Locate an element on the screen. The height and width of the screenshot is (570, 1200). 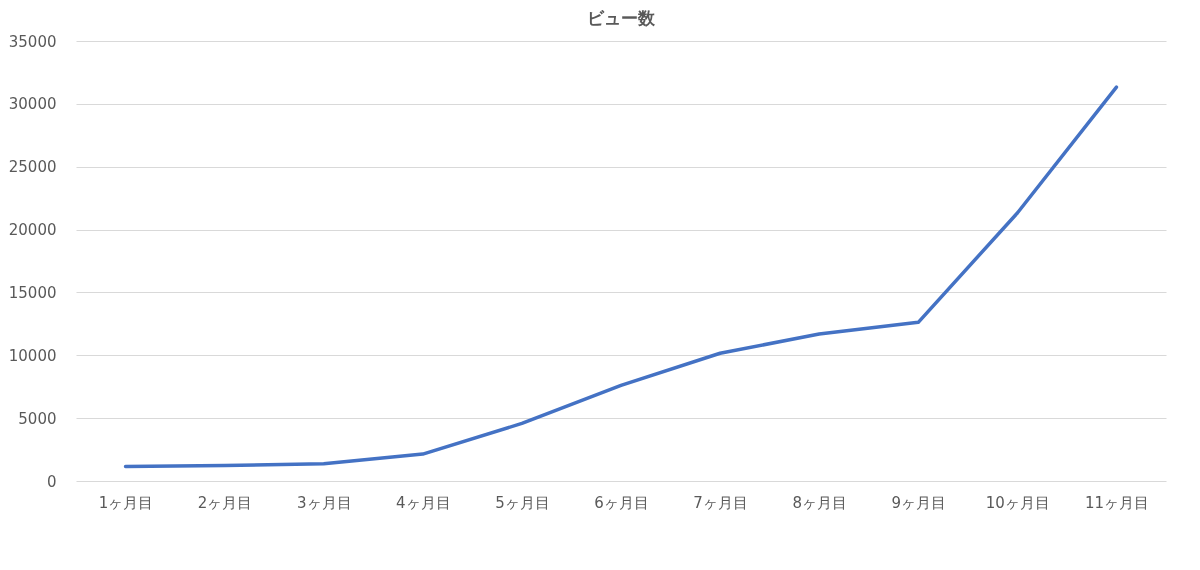
x-tick-label: 8ヶ月目 is located at coordinates (819, 502).